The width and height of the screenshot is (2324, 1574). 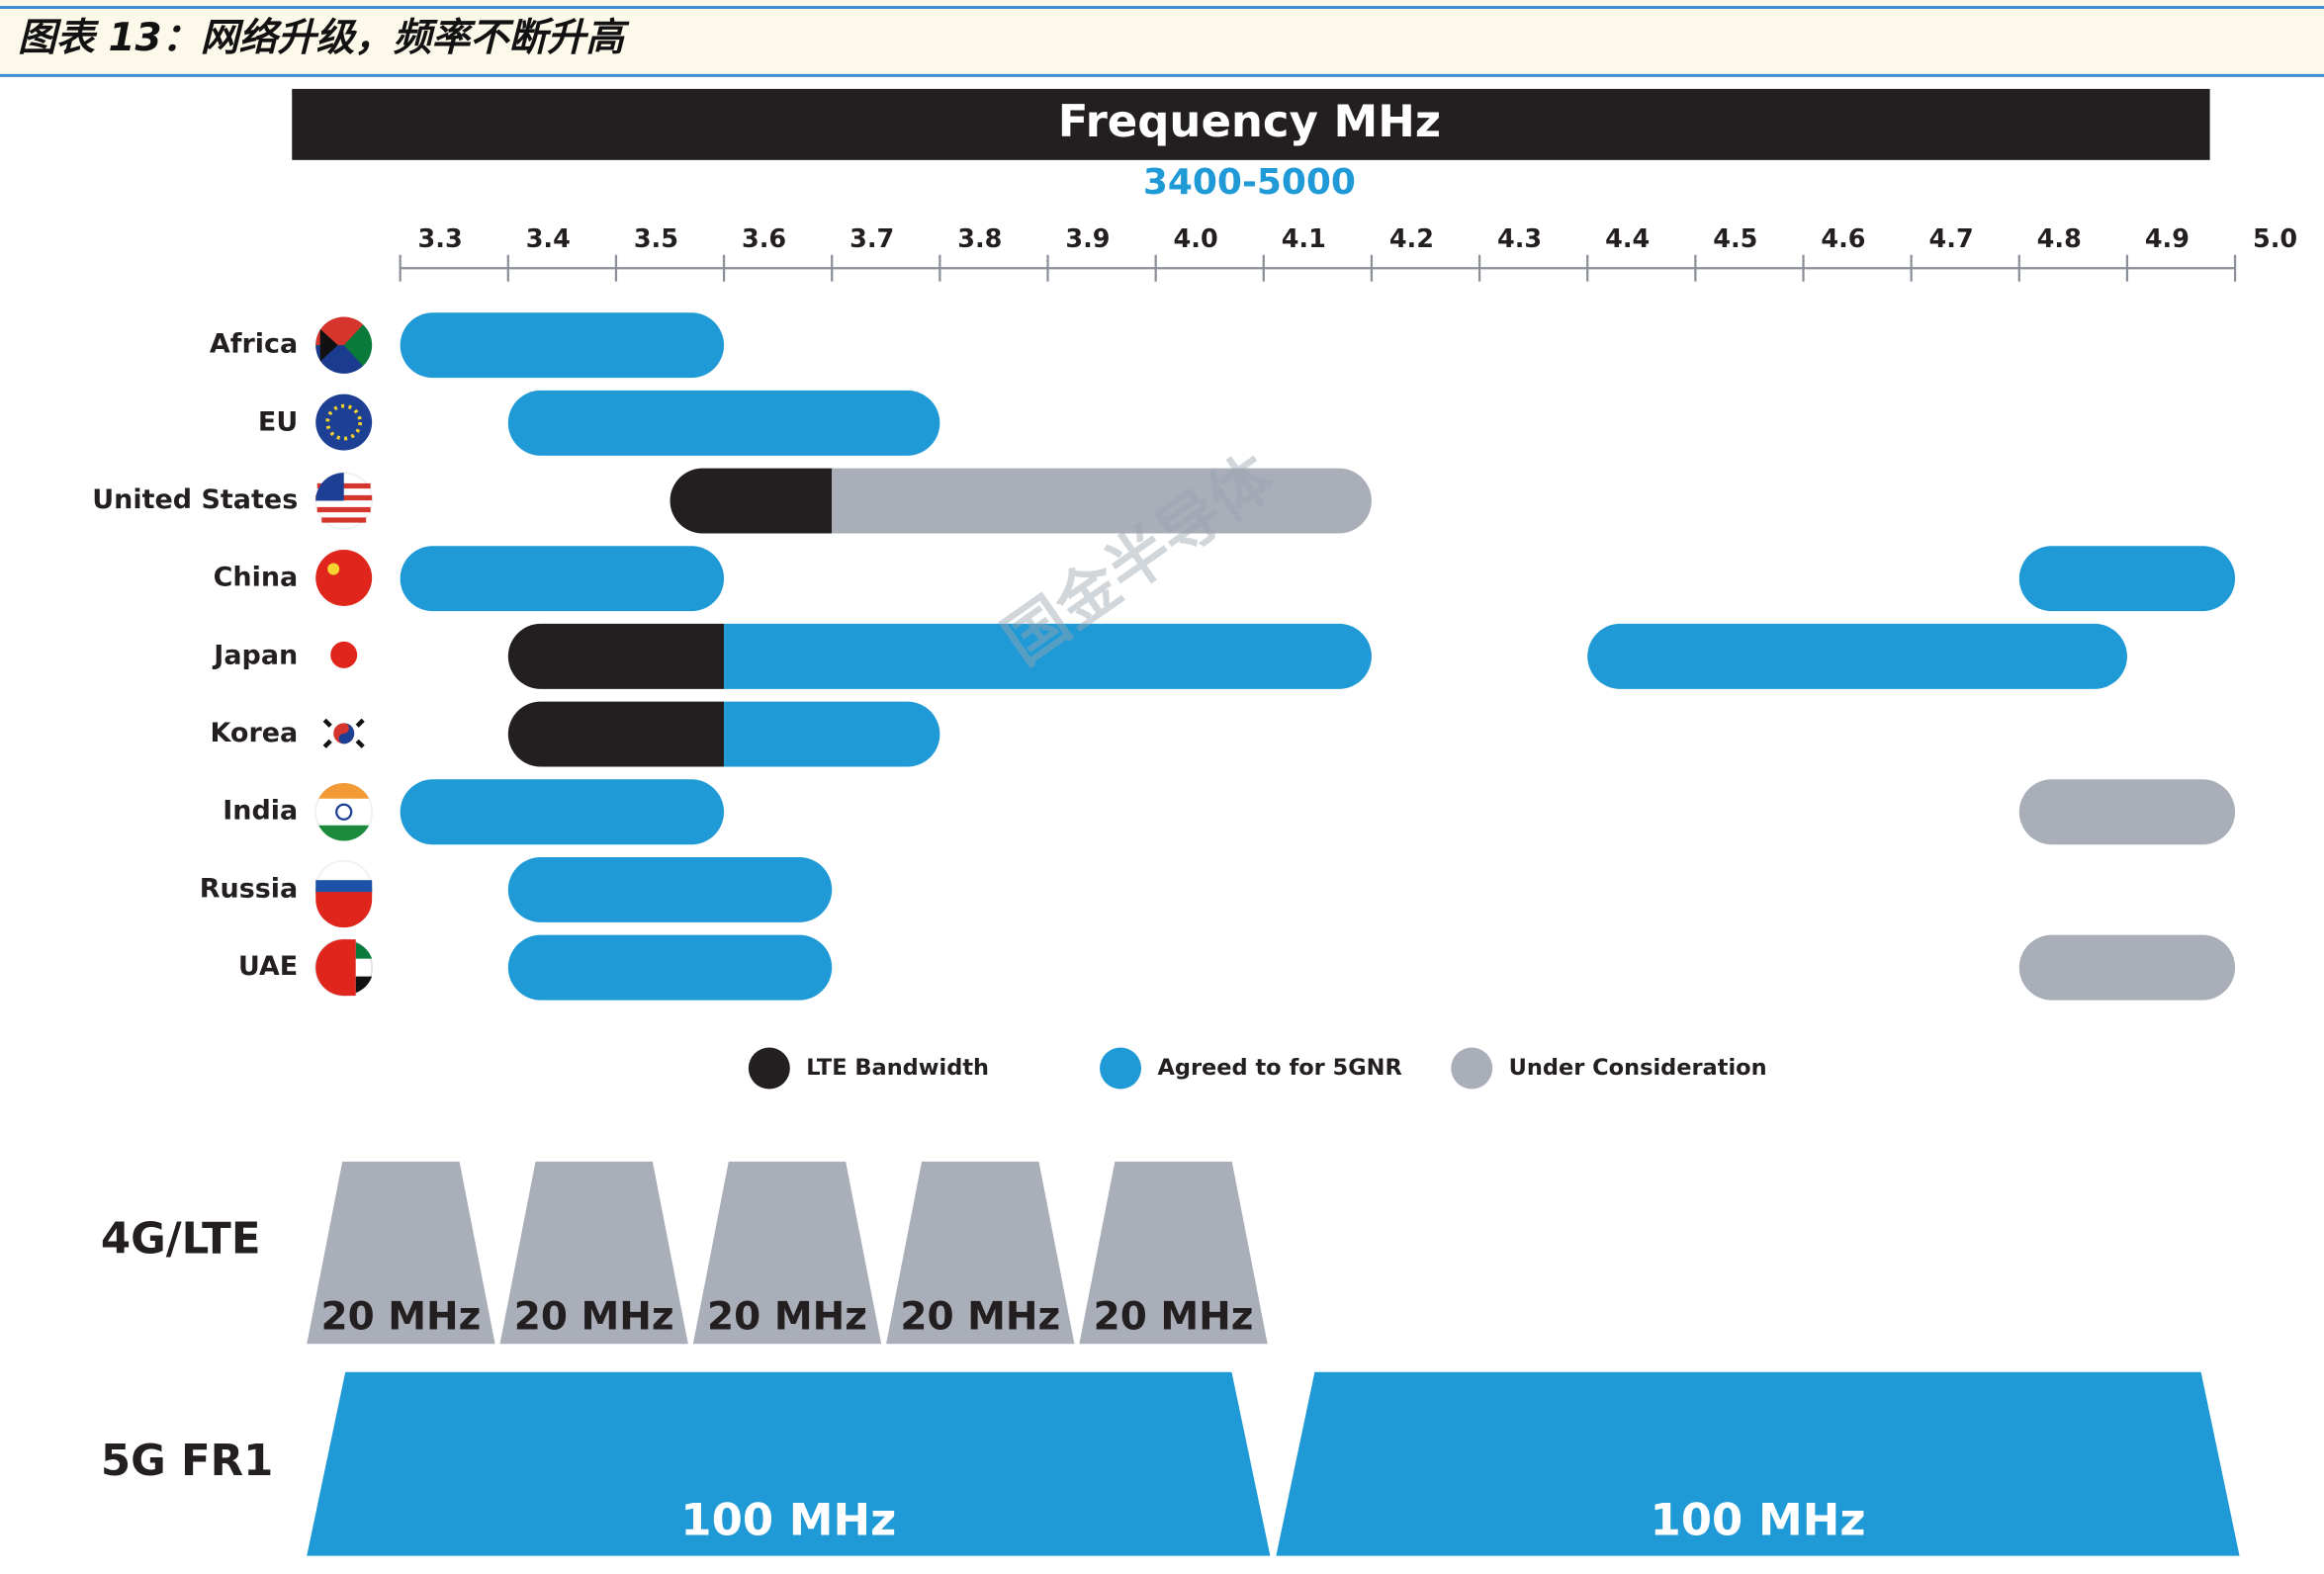 What do you see at coordinates (1628, 239) in the screenshot?
I see `x-tick-label: 4.4` at bounding box center [1628, 239].